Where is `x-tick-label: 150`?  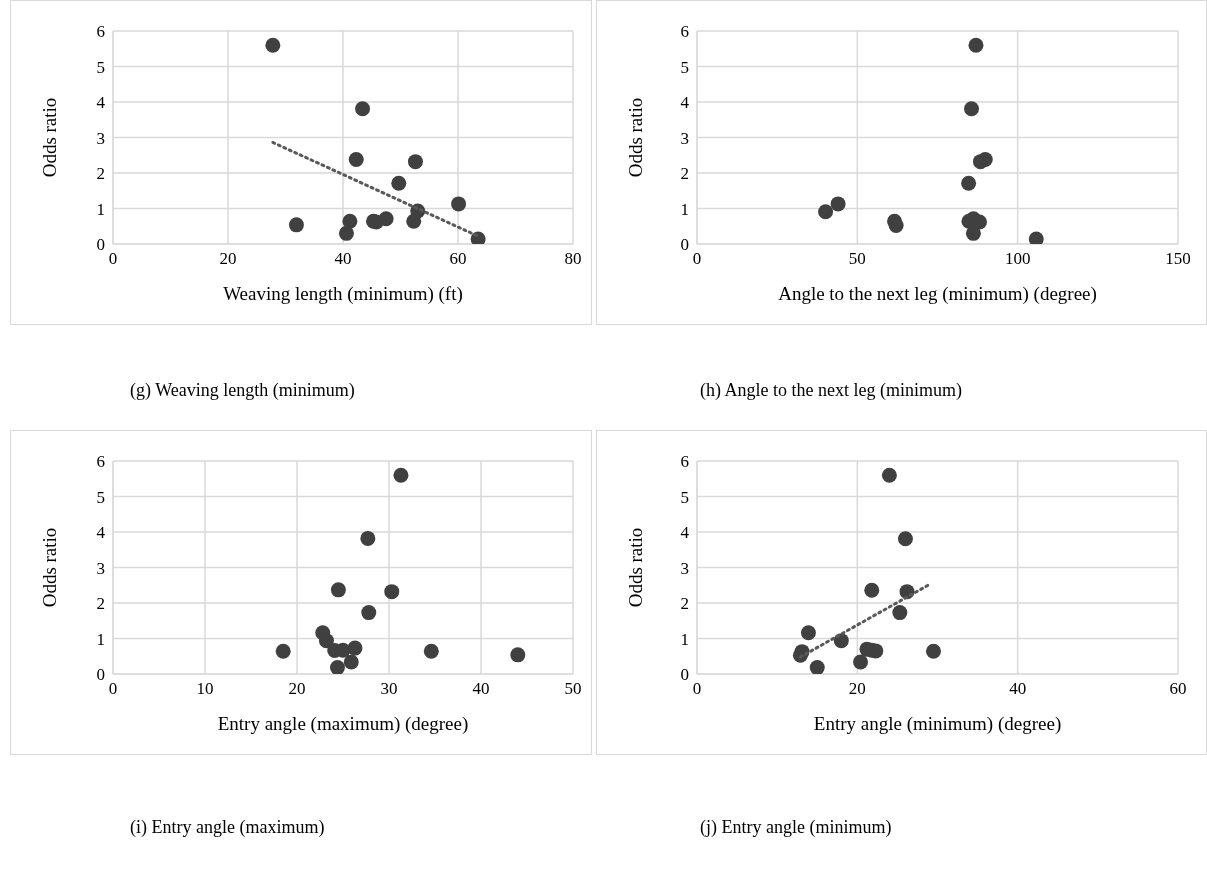
x-tick-label: 150 is located at coordinates (1178, 259).